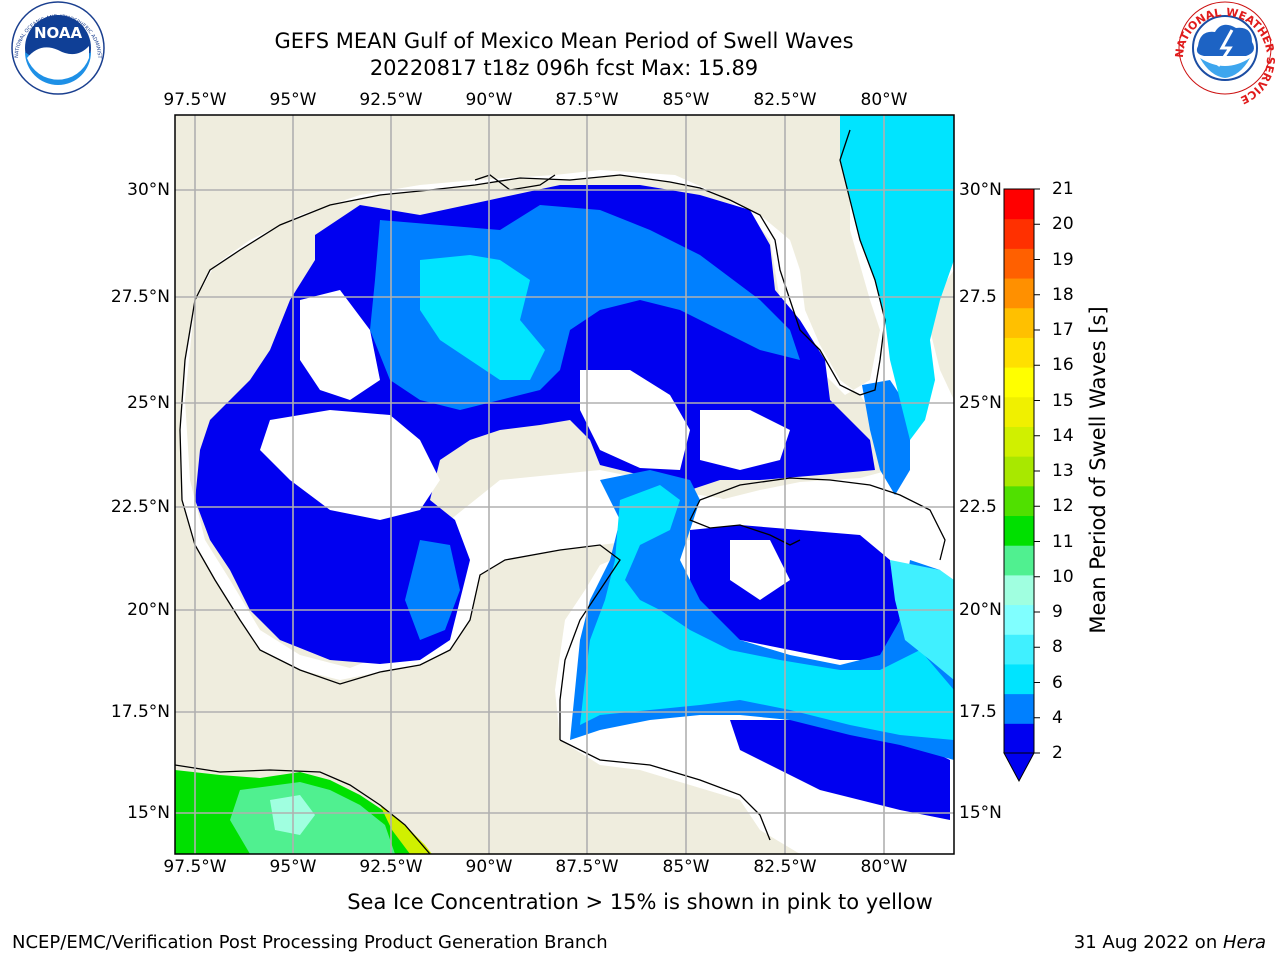 This screenshot has width=1280, height=960. Describe the element at coordinates (686, 867) in the screenshot. I see `lon-tick-bottom: 85°W` at that location.